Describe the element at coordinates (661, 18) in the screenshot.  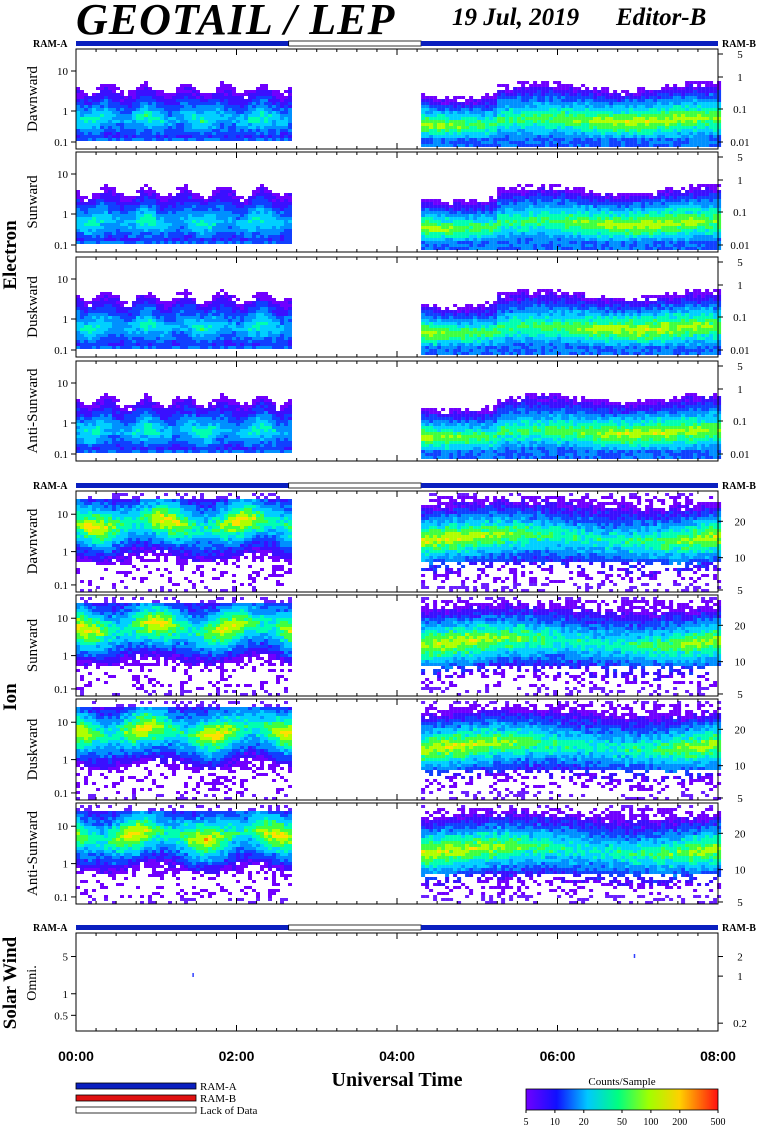
I see `editor-label: Editor-B` at that location.